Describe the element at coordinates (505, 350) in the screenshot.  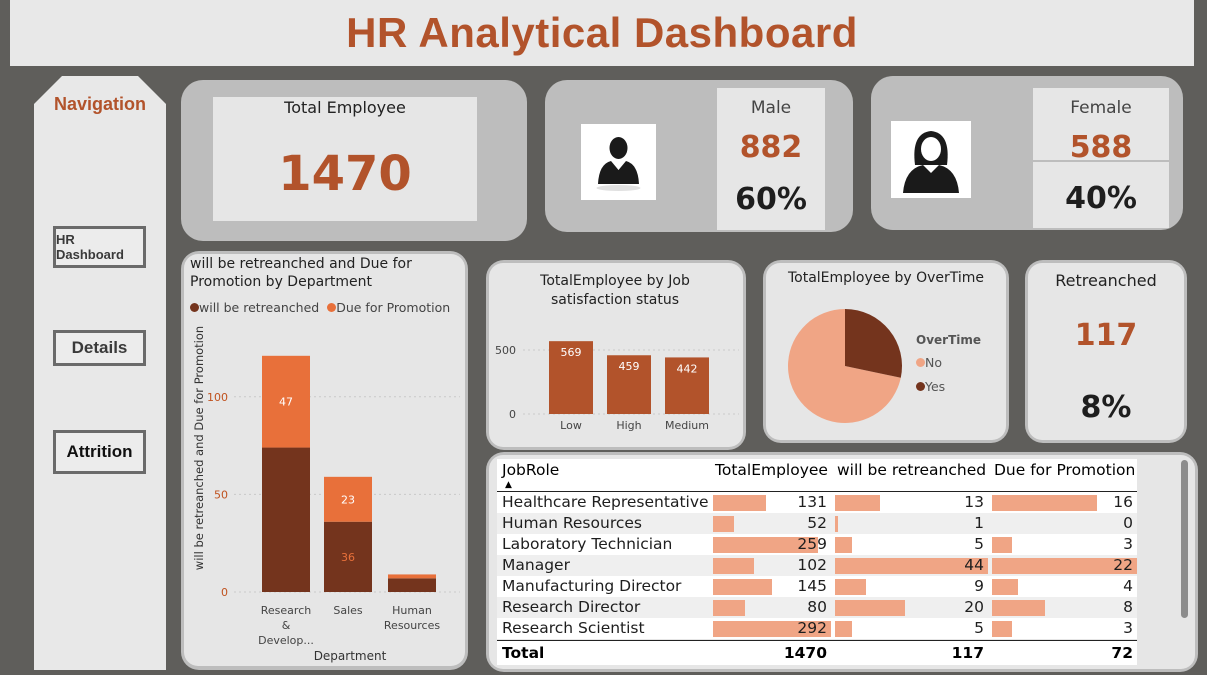
I see `job-y-tick: 500` at that location.